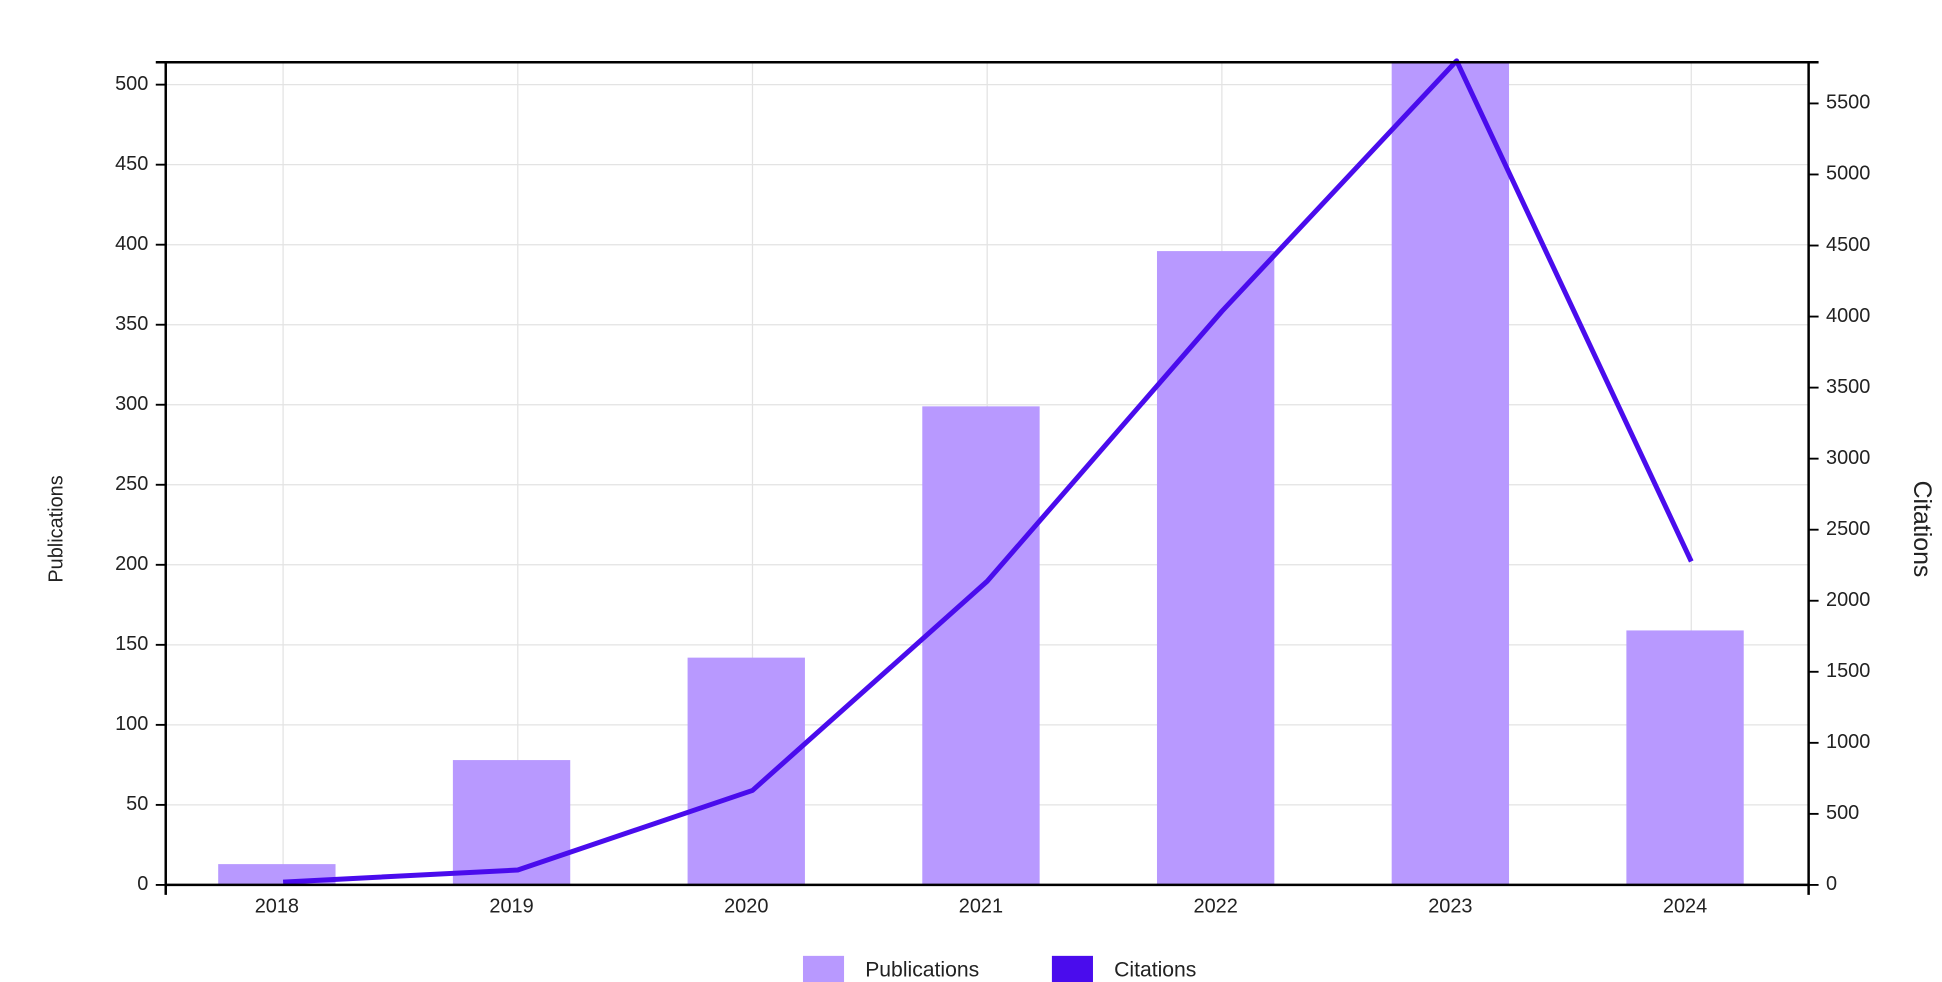  Describe the element at coordinates (1842, 813) in the screenshot. I see `y2-tick-label: 500` at that location.